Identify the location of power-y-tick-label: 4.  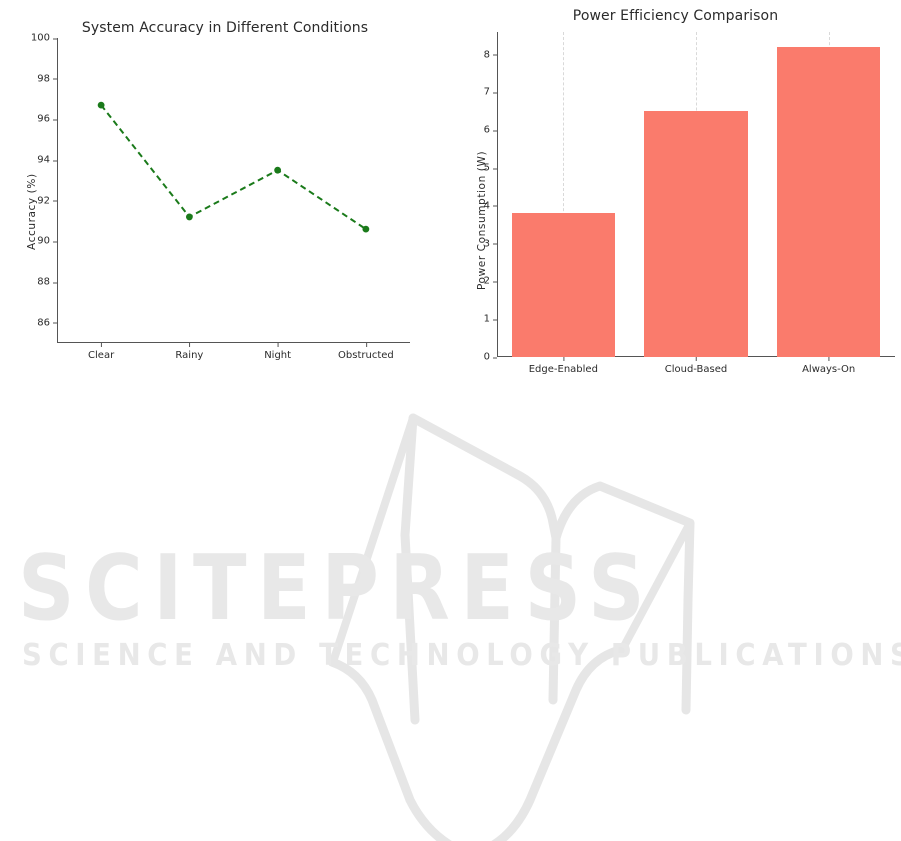
(491, 205).